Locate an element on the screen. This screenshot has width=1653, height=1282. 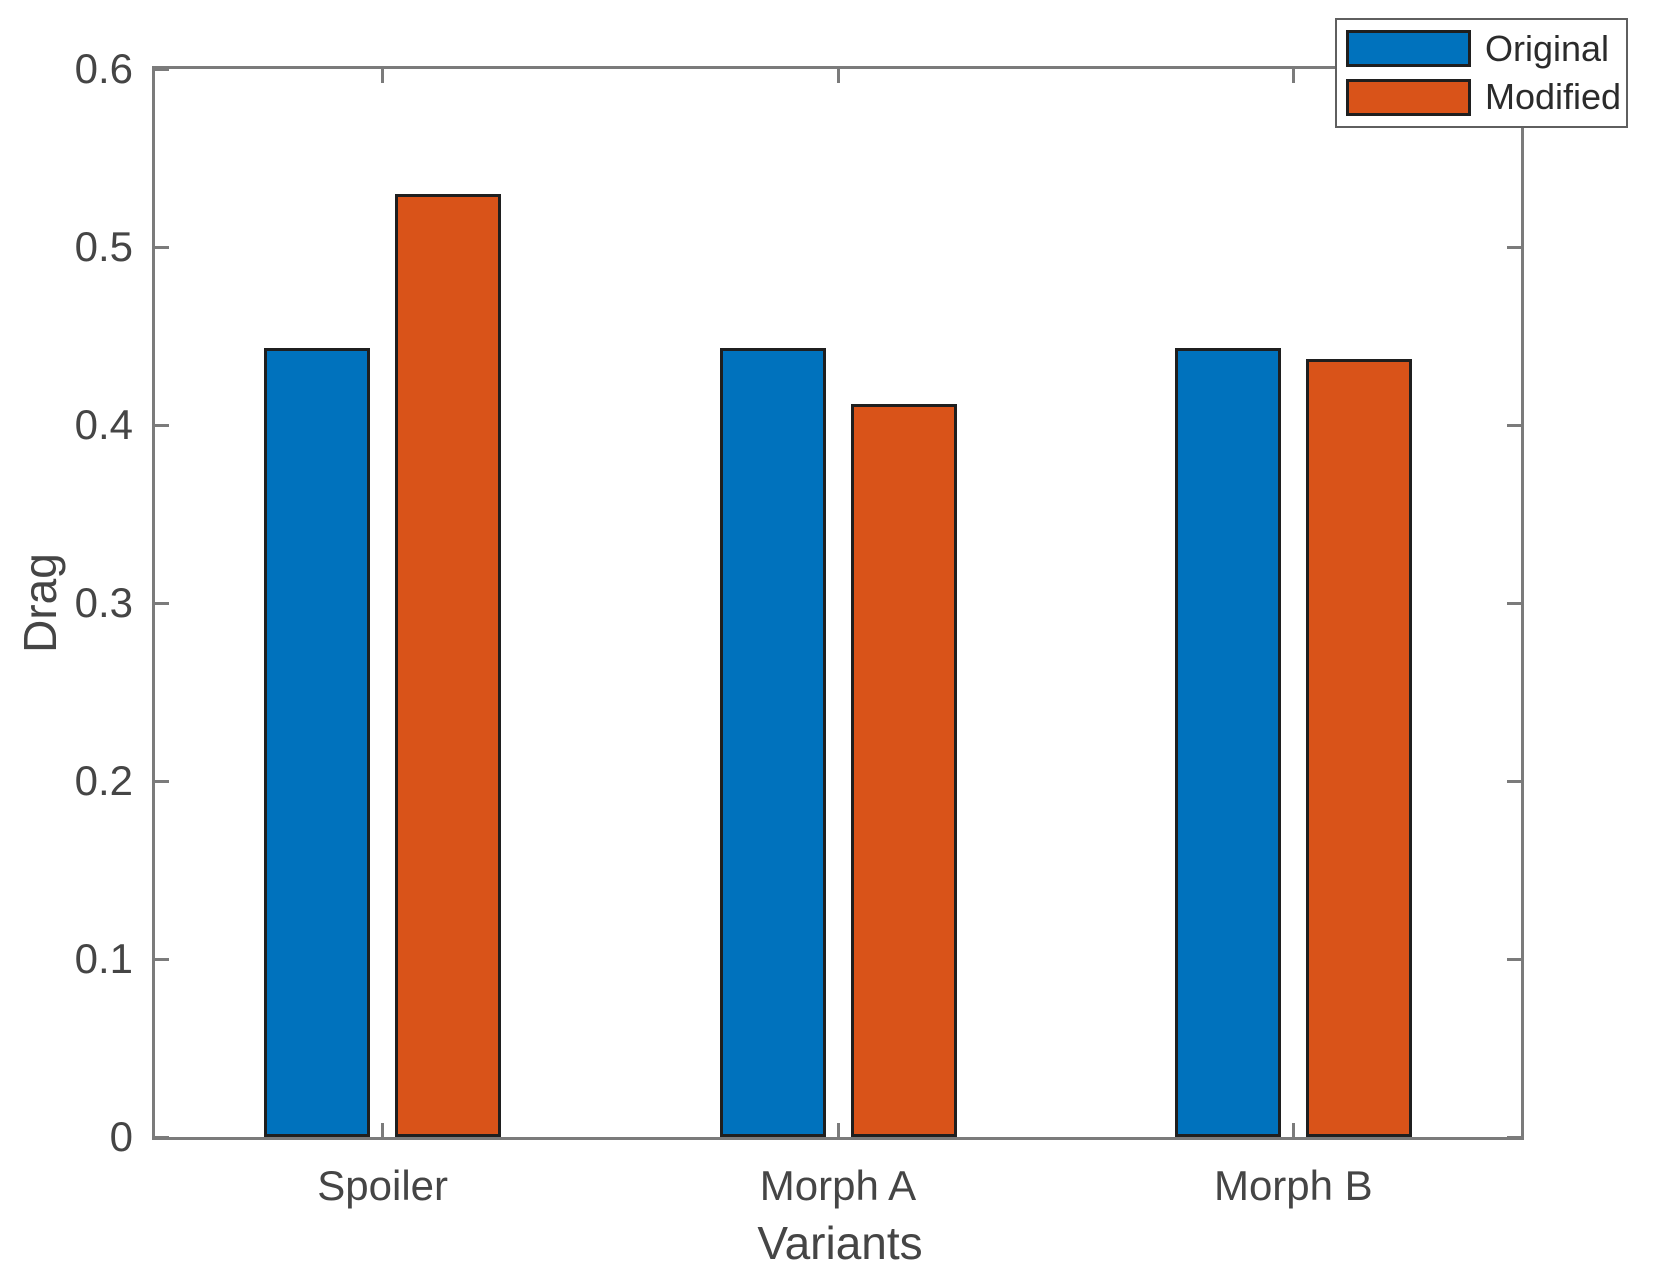
bar-modified-spoiler is located at coordinates (448, 665).